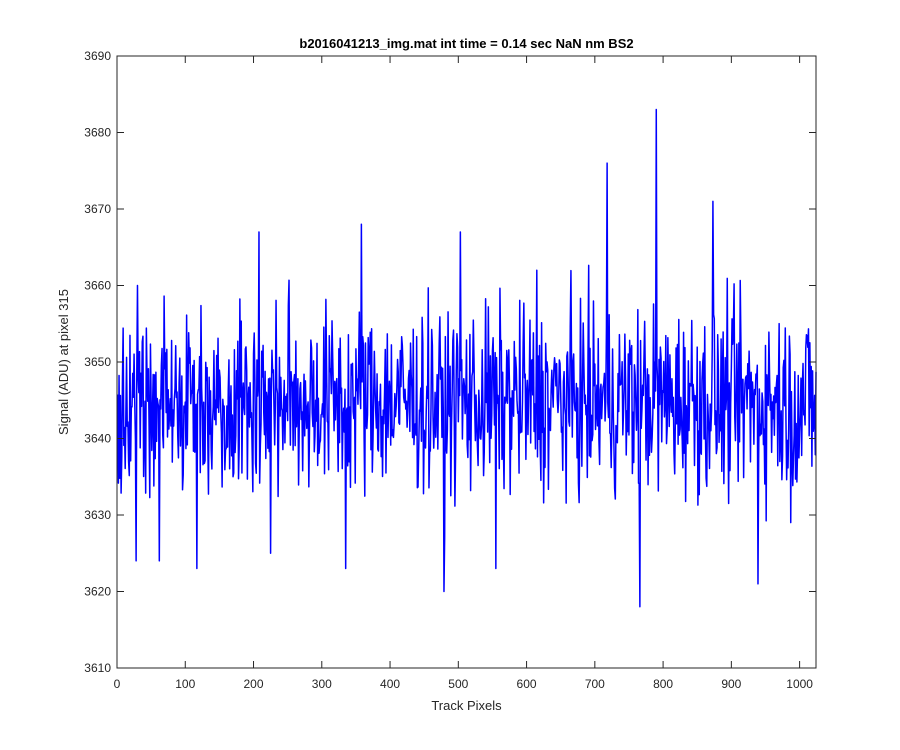  I want to click on y-tick-label: 3610, so click(97, 668).